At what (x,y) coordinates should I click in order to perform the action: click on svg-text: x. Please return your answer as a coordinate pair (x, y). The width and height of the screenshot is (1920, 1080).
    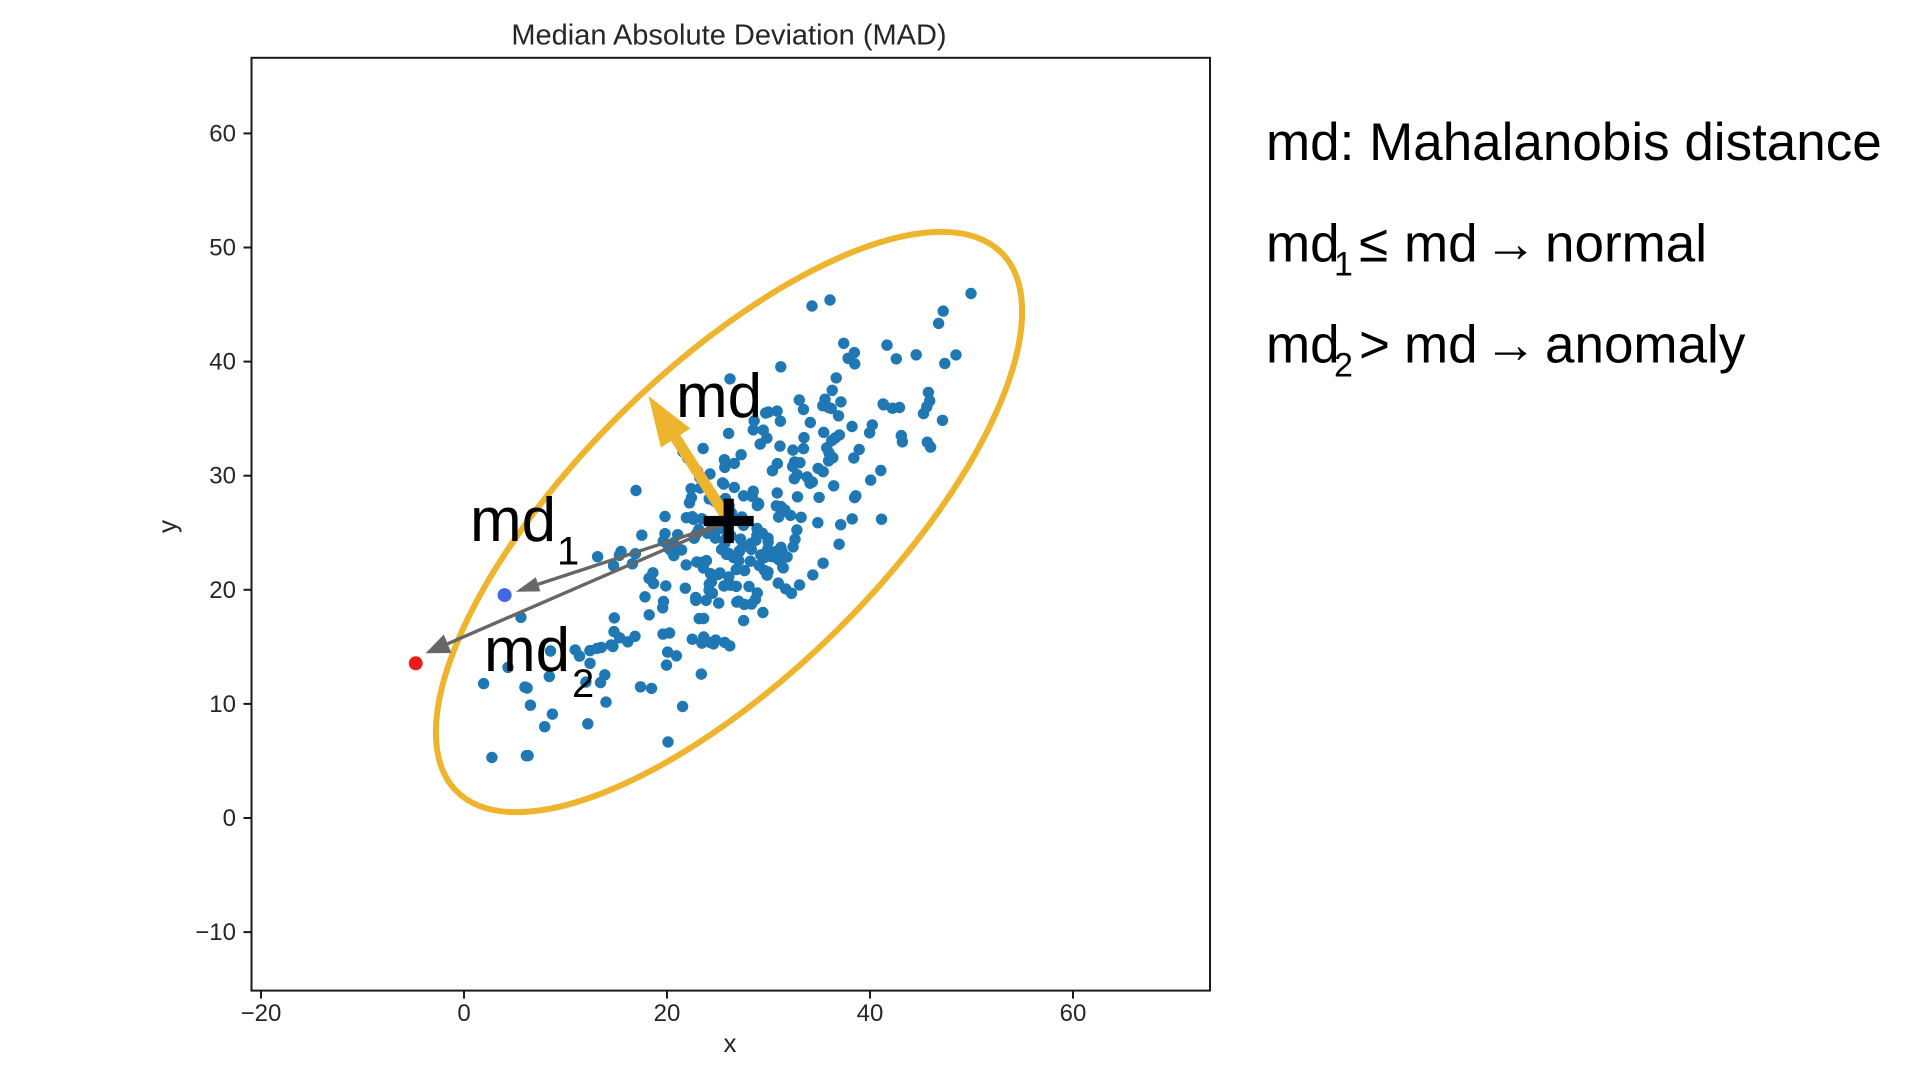
    Looking at the image, I should click on (730, 1043).